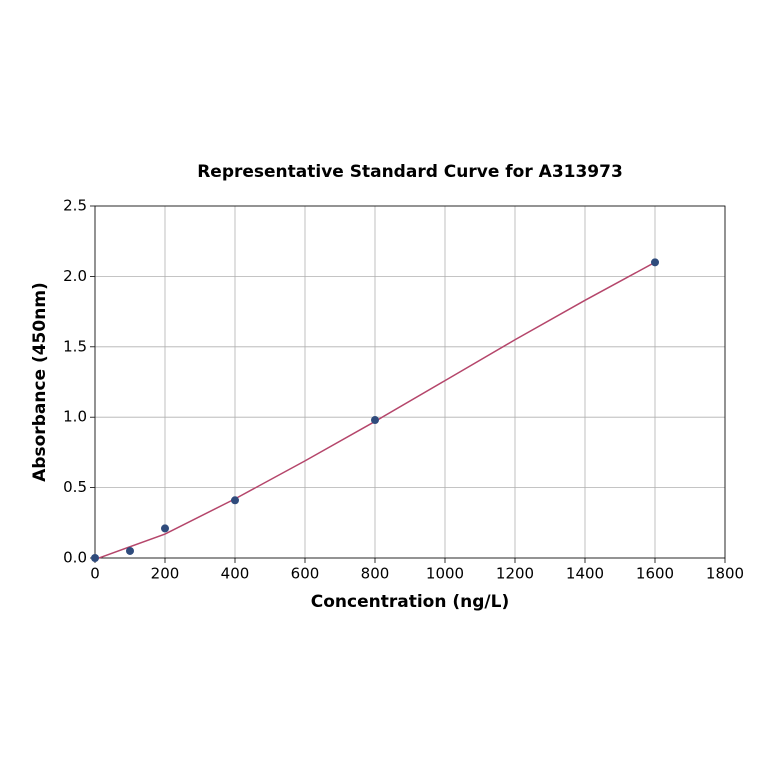 This screenshot has height=768, width=764. Describe the element at coordinates (40, 382) in the screenshot. I see `y-axis-label: Absorbance (450nm)` at that location.